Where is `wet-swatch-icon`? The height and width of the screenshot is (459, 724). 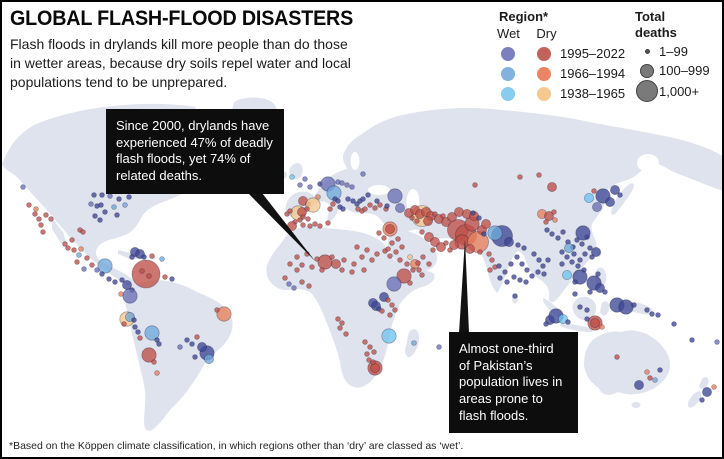 wet-swatch-icon is located at coordinates (508, 93).